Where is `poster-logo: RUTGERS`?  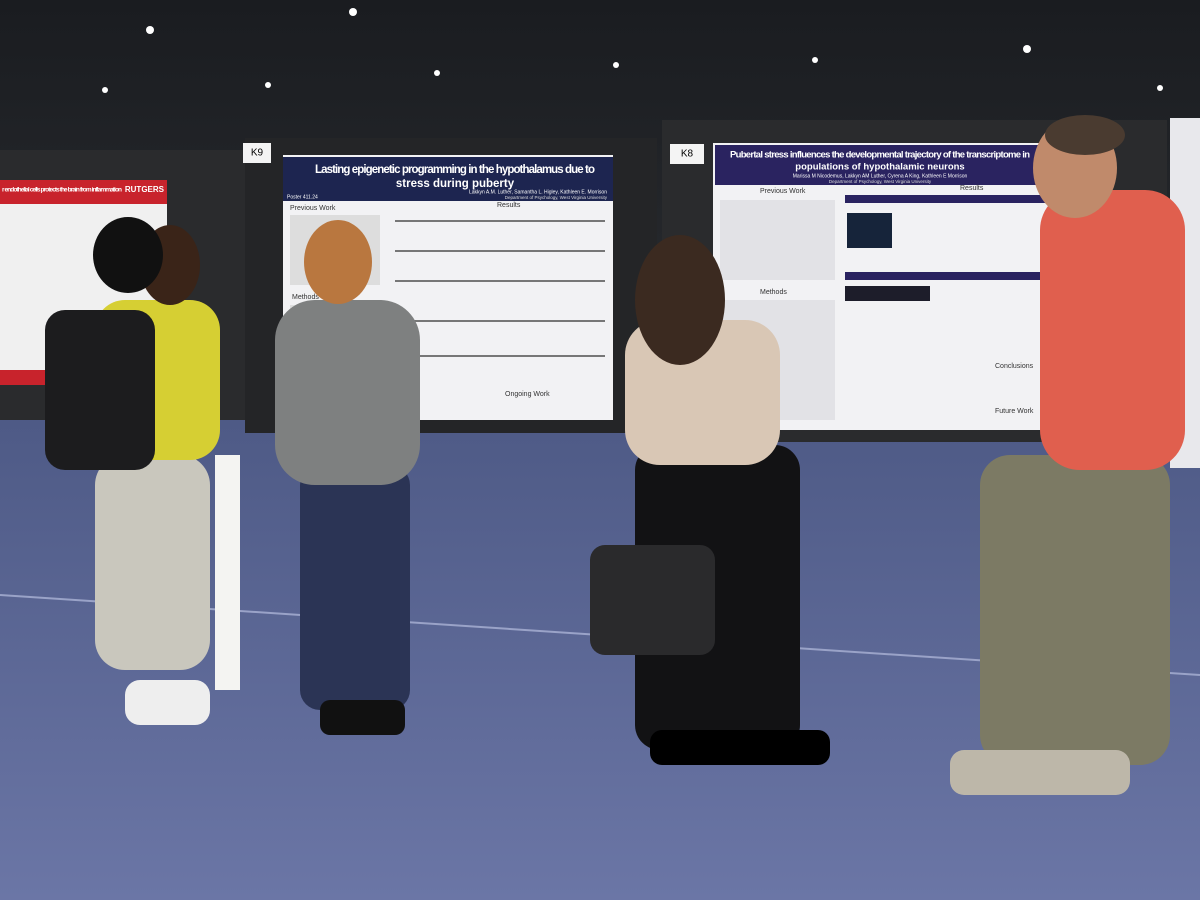 poster-logo: RUTGERS is located at coordinates (145, 189).